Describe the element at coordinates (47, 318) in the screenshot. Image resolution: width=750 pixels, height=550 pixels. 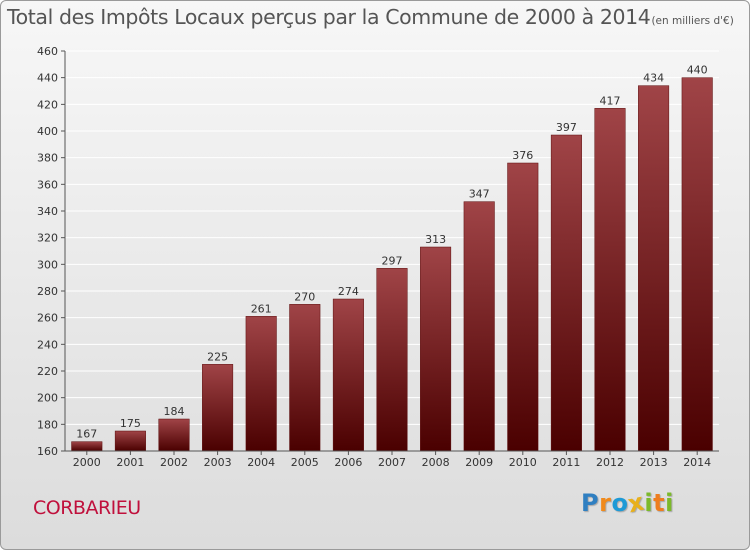
I see `y-tick-label: 260` at that location.